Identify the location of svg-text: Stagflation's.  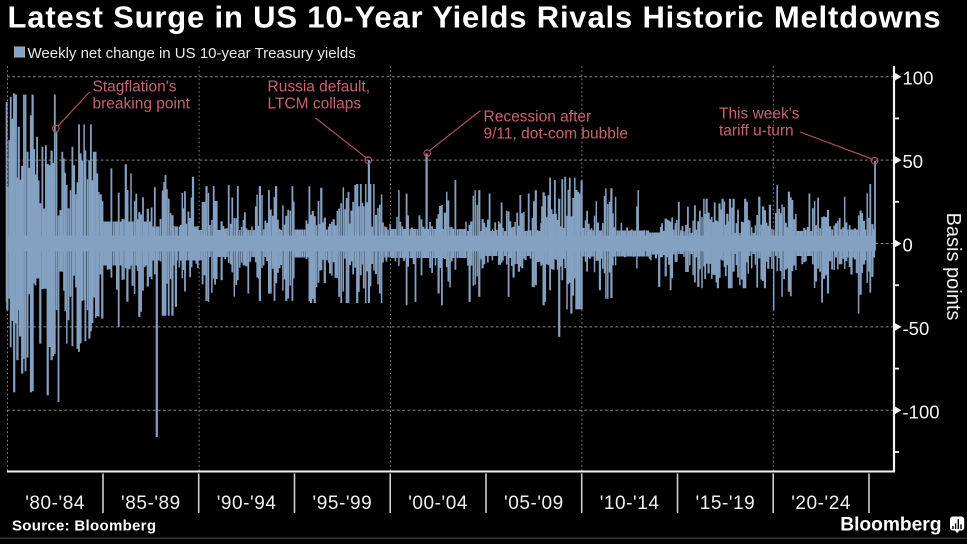
(135, 86).